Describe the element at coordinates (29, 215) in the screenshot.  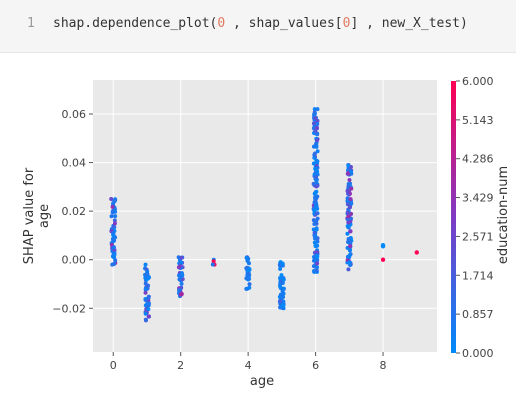
I see `y-axis-label-line1: SHAP value for` at that location.